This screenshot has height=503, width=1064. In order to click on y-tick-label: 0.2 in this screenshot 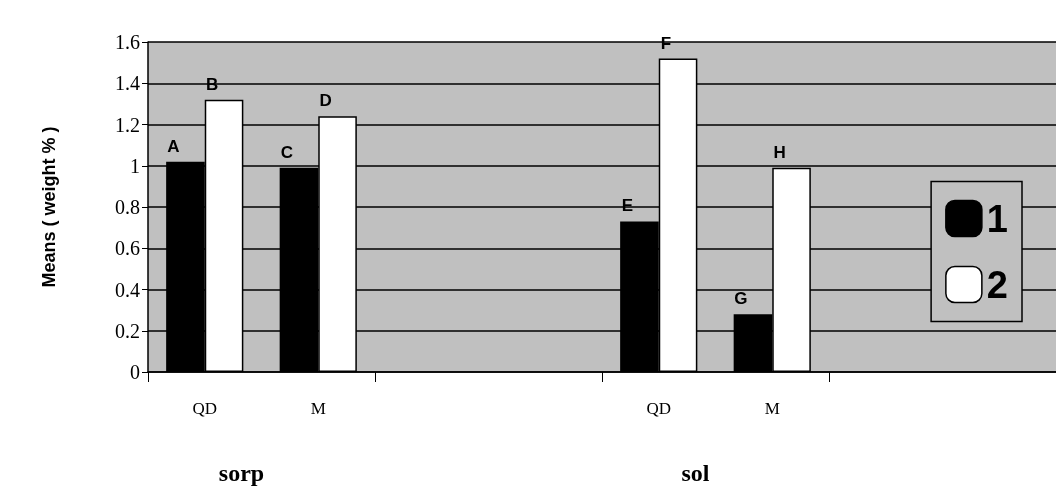, I will do `click(127, 330)`.